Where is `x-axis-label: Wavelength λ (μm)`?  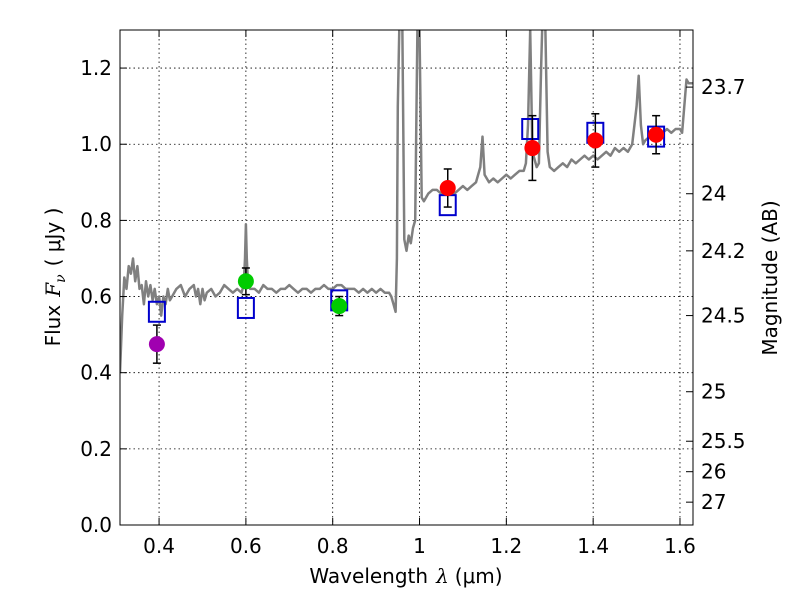 x-axis-label: Wavelength λ (μm) is located at coordinates (405, 576).